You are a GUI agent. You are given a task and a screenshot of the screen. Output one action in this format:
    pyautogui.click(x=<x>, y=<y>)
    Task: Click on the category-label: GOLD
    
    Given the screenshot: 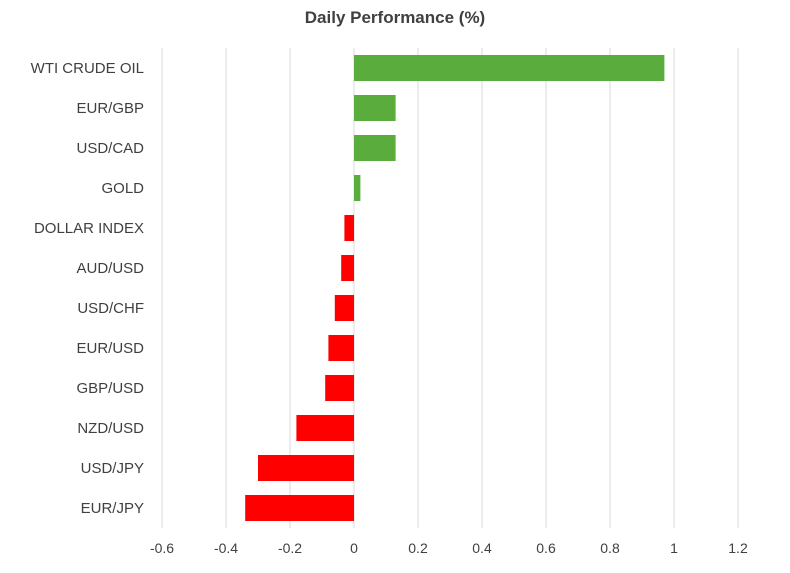 What is the action you would take?
    pyautogui.click(x=122, y=188)
    